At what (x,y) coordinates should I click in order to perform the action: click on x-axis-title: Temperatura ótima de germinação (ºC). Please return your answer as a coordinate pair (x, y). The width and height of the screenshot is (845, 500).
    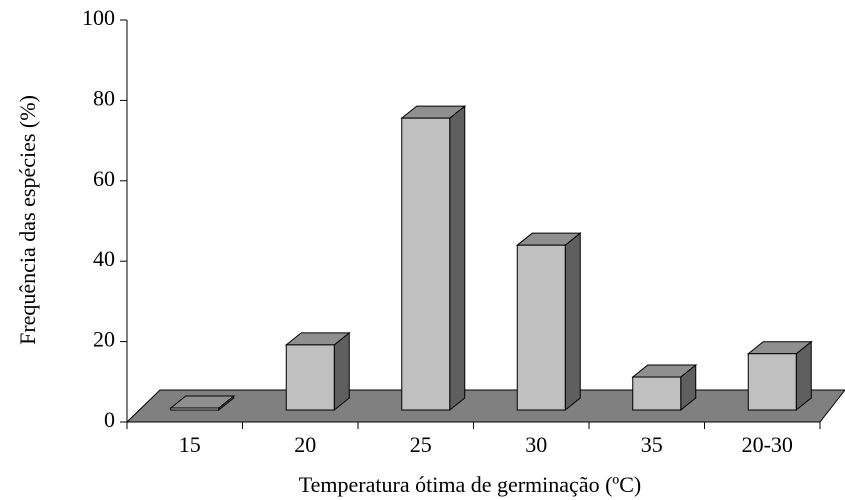
    Looking at the image, I should click on (470, 484).